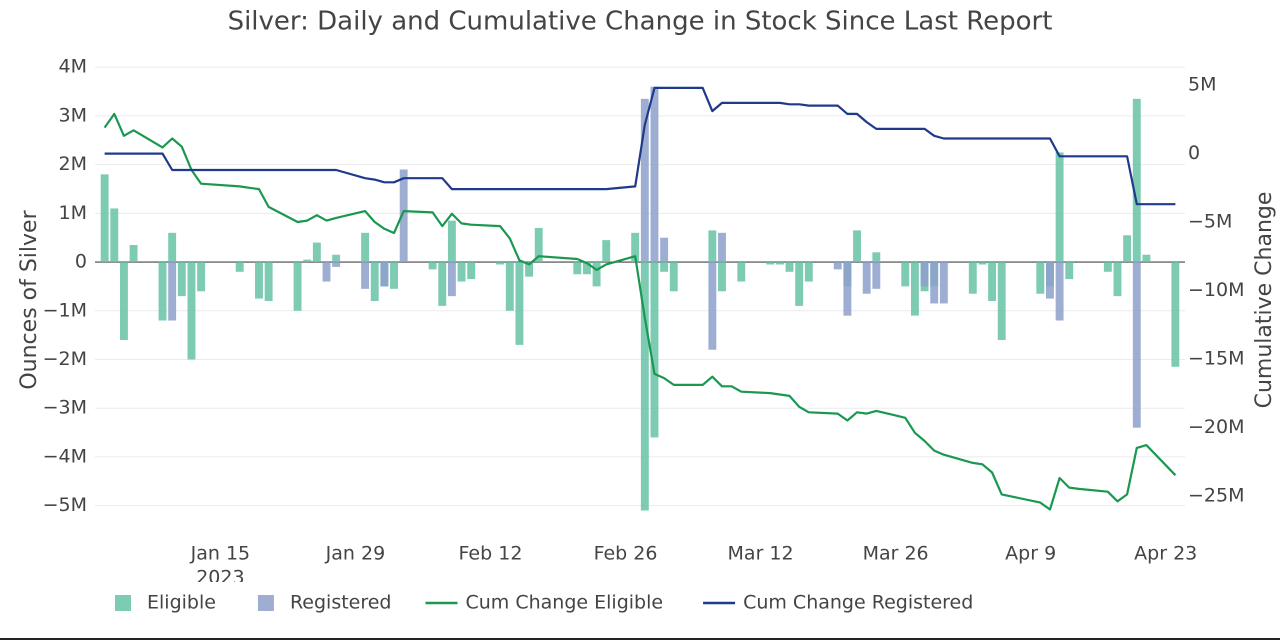 The image size is (1280, 641). I want to click on legend-label: Cum Change Registered, so click(858, 603).